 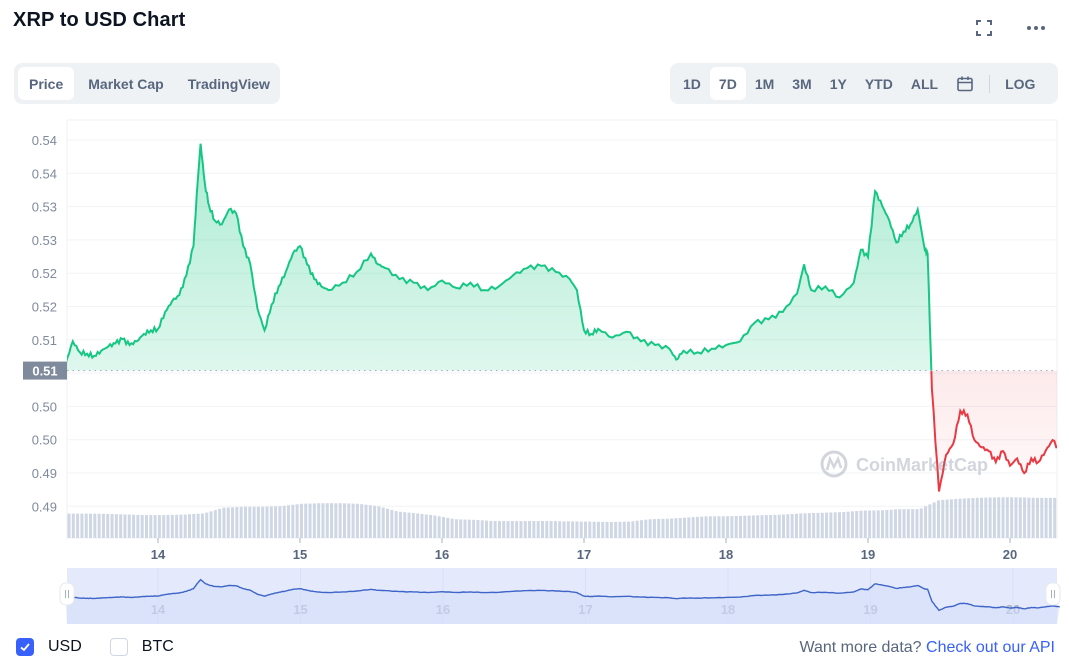 What do you see at coordinates (126, 83) in the screenshot?
I see `tab-market-cap: Market Cap` at bounding box center [126, 83].